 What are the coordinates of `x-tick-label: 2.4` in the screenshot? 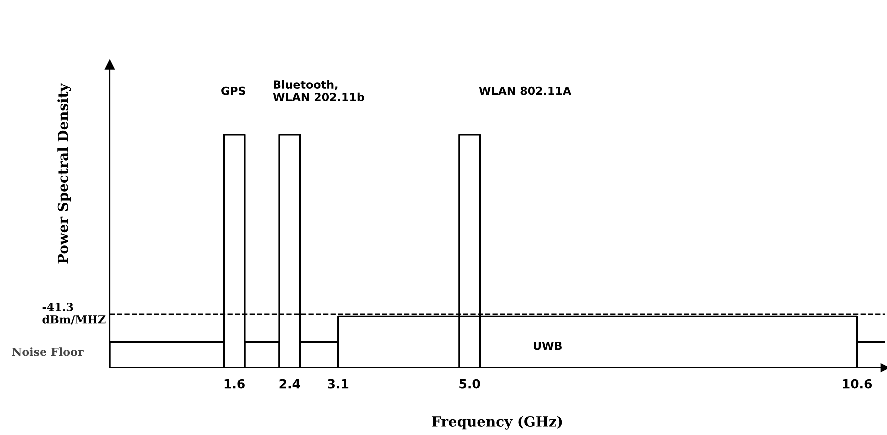 It's located at (290, 384).